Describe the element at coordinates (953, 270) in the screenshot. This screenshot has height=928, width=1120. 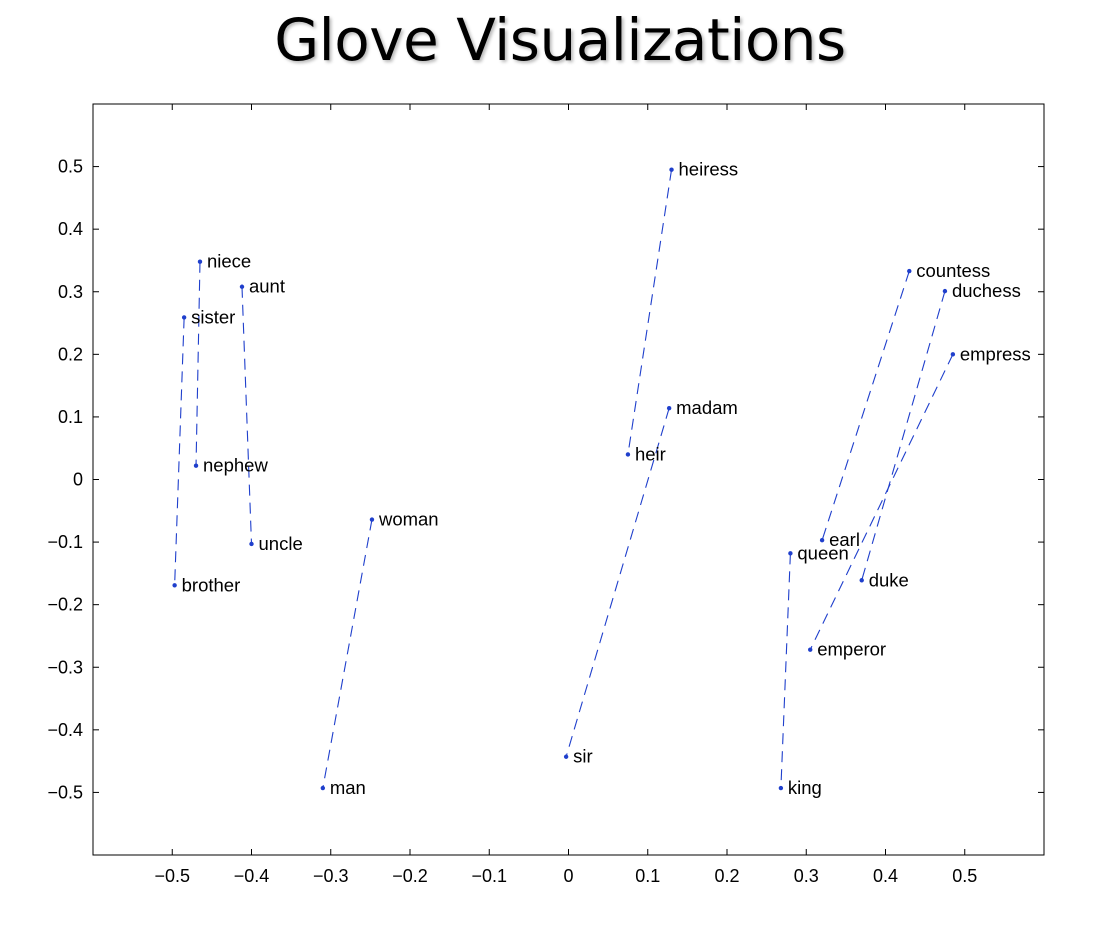
I see `point-label-countess: countess` at that location.